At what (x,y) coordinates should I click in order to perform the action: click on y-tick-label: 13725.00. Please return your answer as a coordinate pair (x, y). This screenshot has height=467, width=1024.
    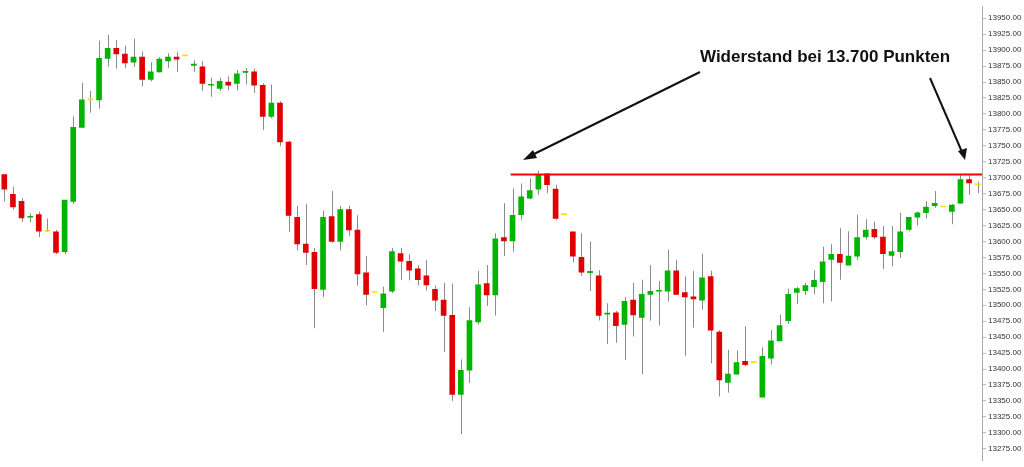
    Looking at the image, I should click on (1005, 161).